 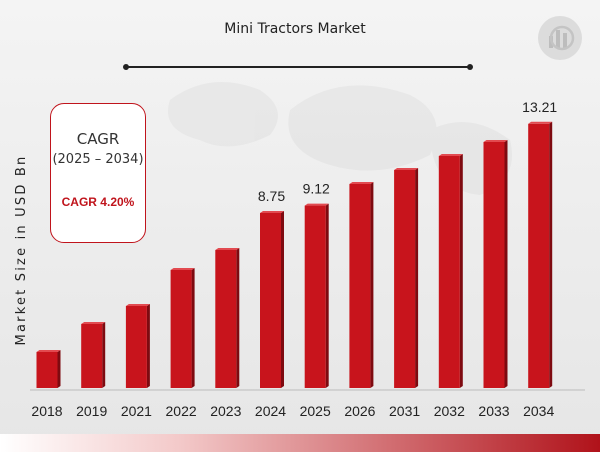 I want to click on bar-side-2019, so click(x=104, y=355).